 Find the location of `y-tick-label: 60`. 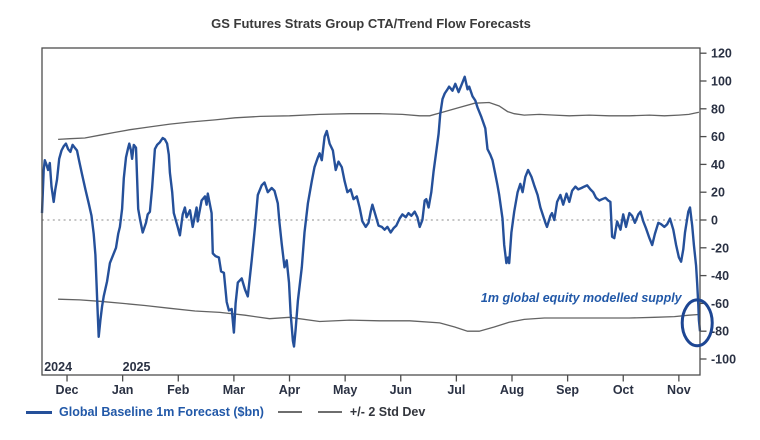

y-tick-label: 60 is located at coordinates (718, 137).